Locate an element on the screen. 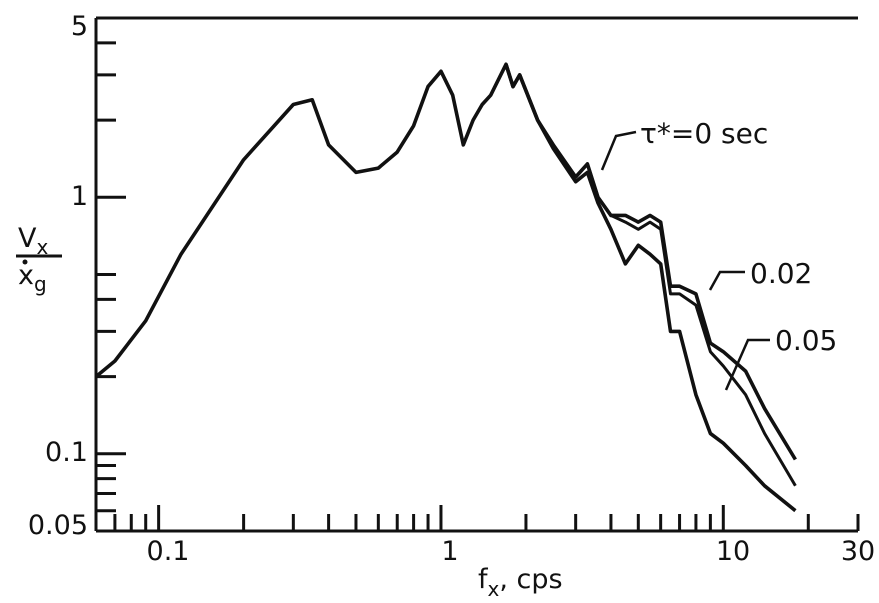  annotation-tau-002: 0.02 is located at coordinates (781, 273).